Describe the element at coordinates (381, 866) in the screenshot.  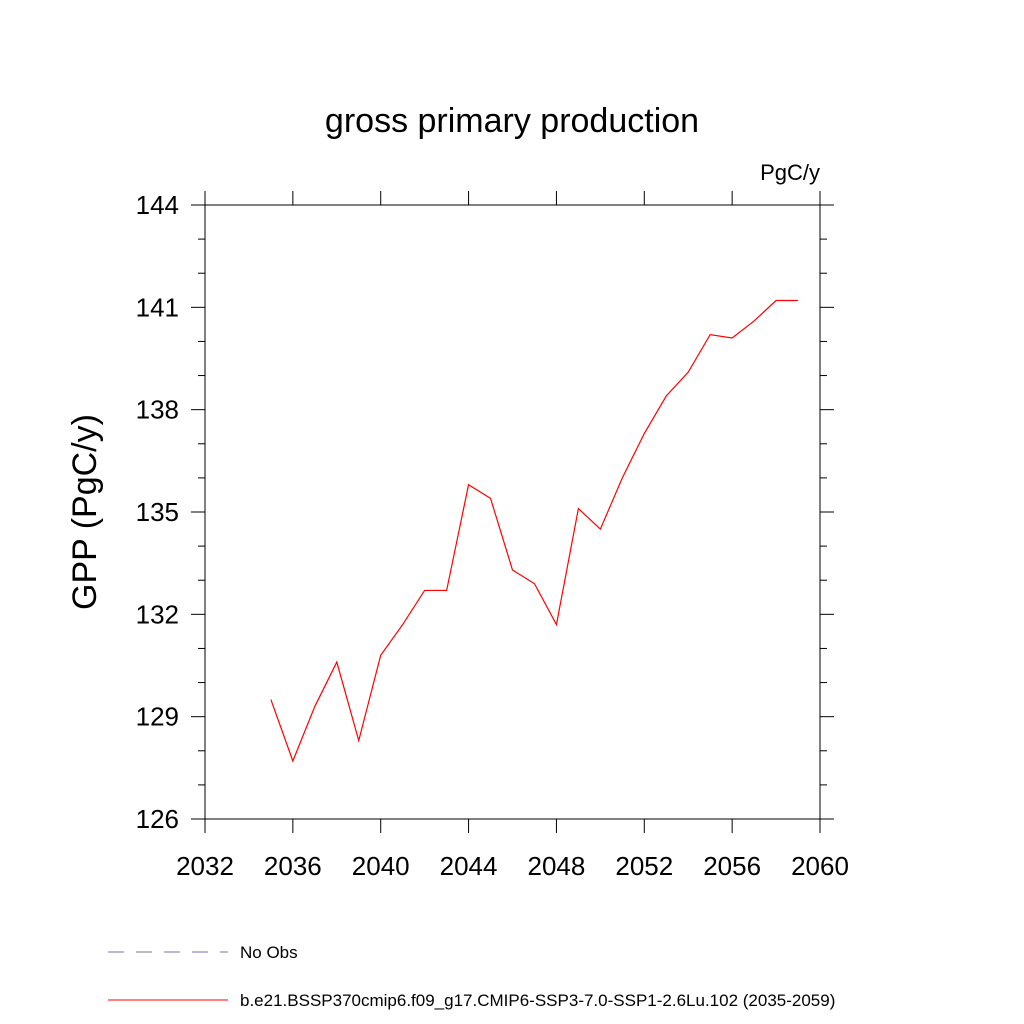
I see `x-tick-label: 2040` at that location.